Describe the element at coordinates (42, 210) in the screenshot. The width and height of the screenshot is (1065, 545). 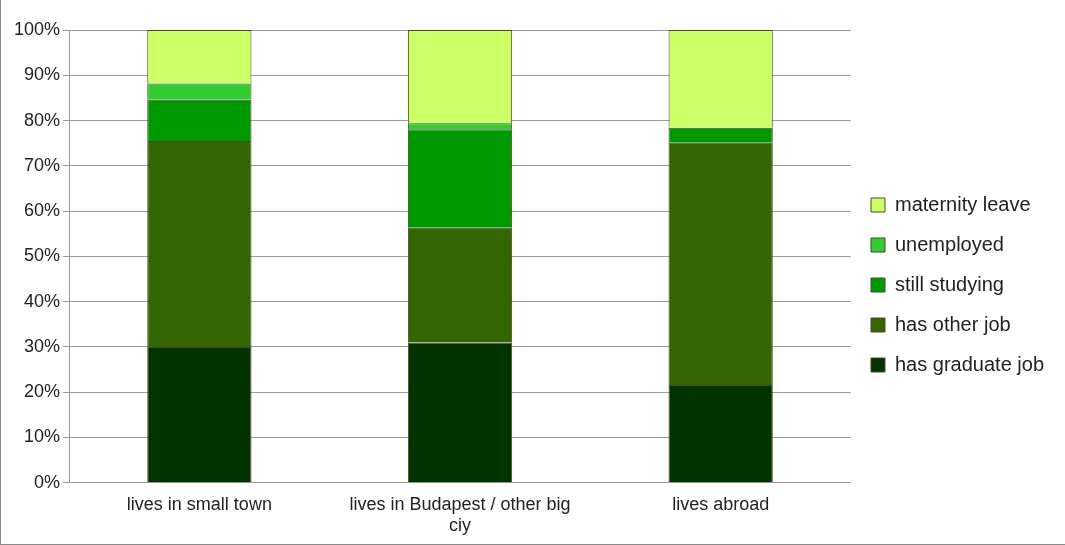
I see `y-tick-label: 60%` at that location.